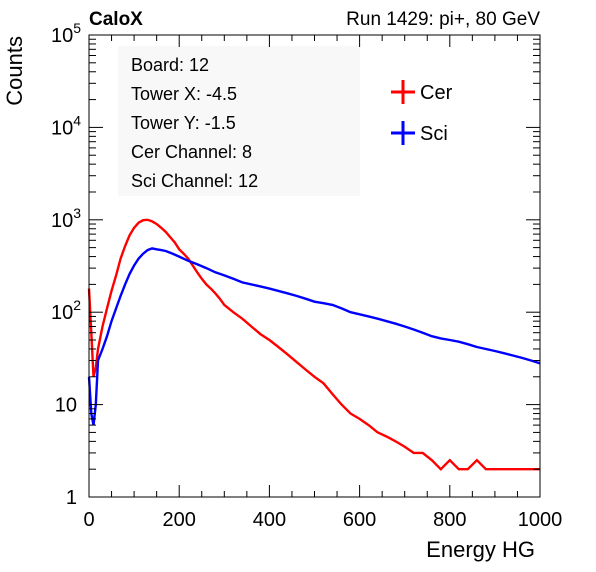 This screenshot has height=572, width=596. Describe the element at coordinates (66, 406) in the screenshot. I see `y-tick-label: 10` at that location.